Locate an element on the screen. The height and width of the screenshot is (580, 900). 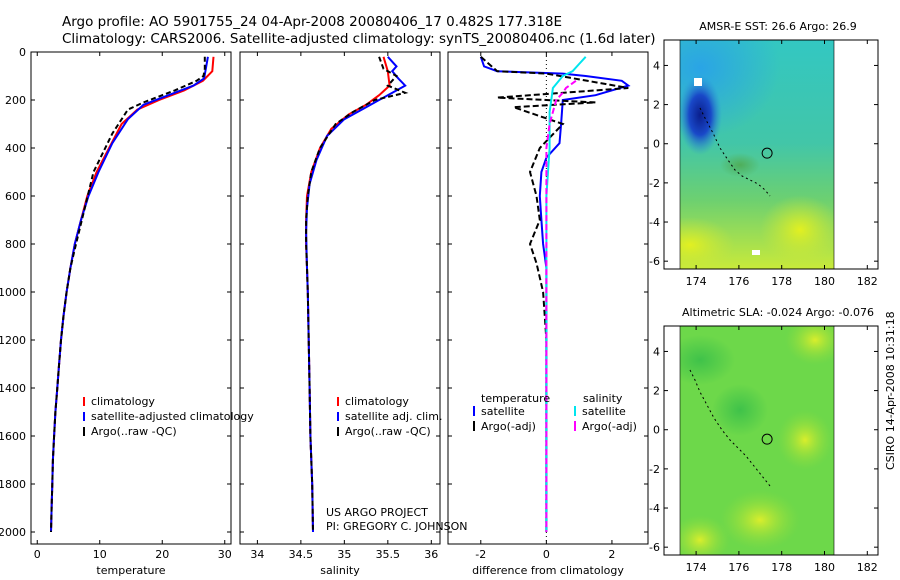
sla-low-region is located at coordinates (707, 360).